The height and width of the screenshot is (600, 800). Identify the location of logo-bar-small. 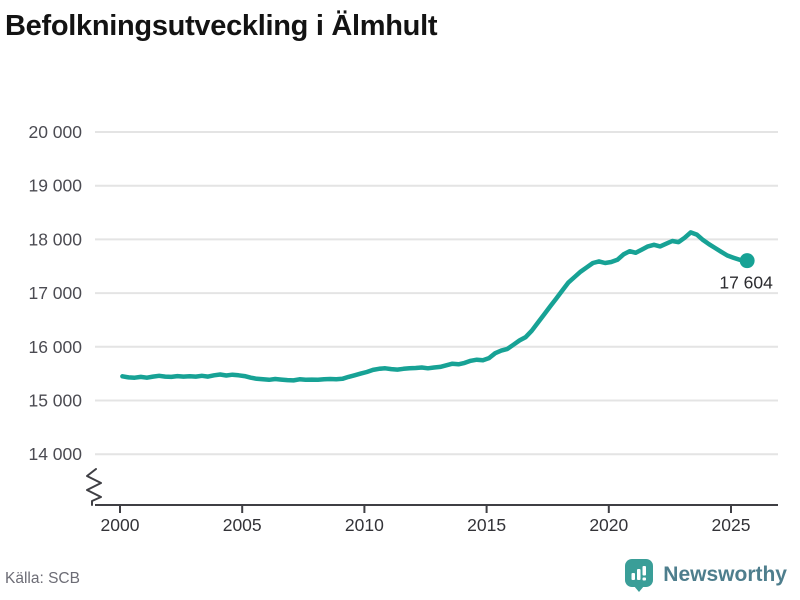
(633, 576).